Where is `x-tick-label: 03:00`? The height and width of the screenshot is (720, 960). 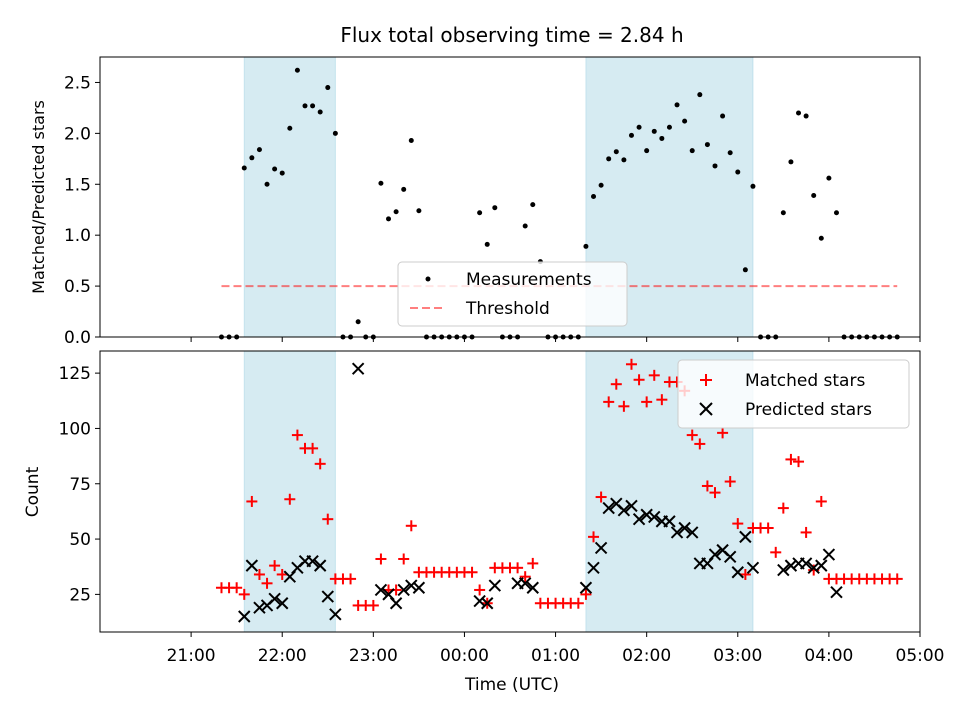
x-tick-label: 03:00 is located at coordinates (737, 656).